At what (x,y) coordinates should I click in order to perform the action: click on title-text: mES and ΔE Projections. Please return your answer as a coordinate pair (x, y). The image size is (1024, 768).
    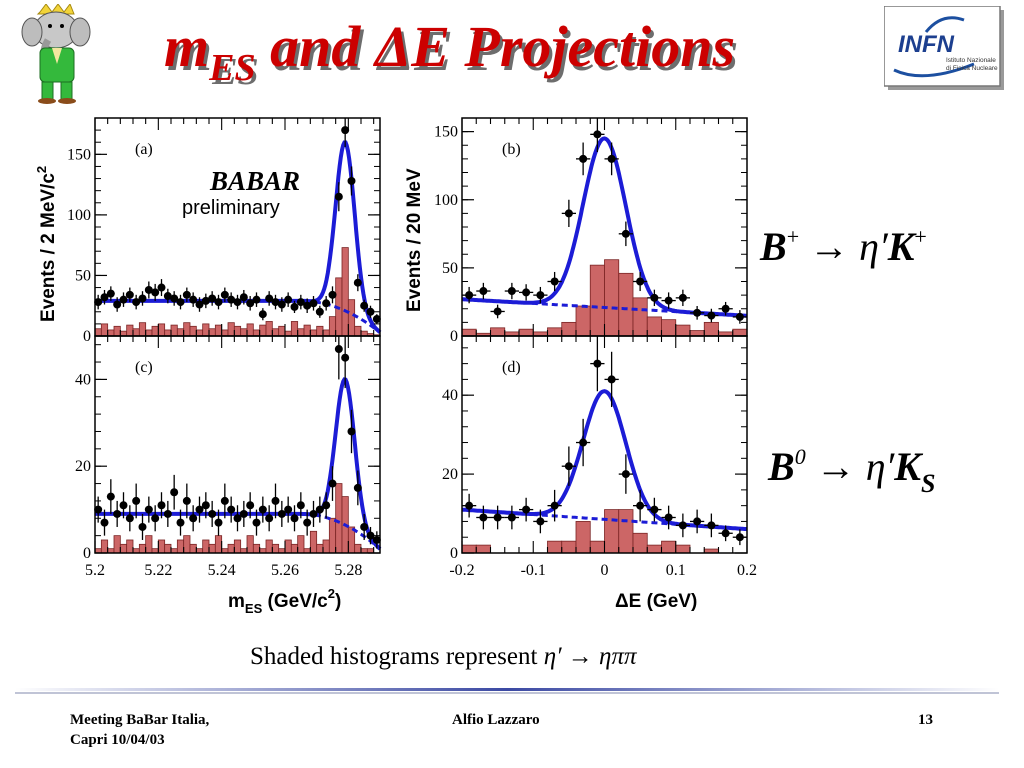
    Looking at the image, I should click on (449, 51).